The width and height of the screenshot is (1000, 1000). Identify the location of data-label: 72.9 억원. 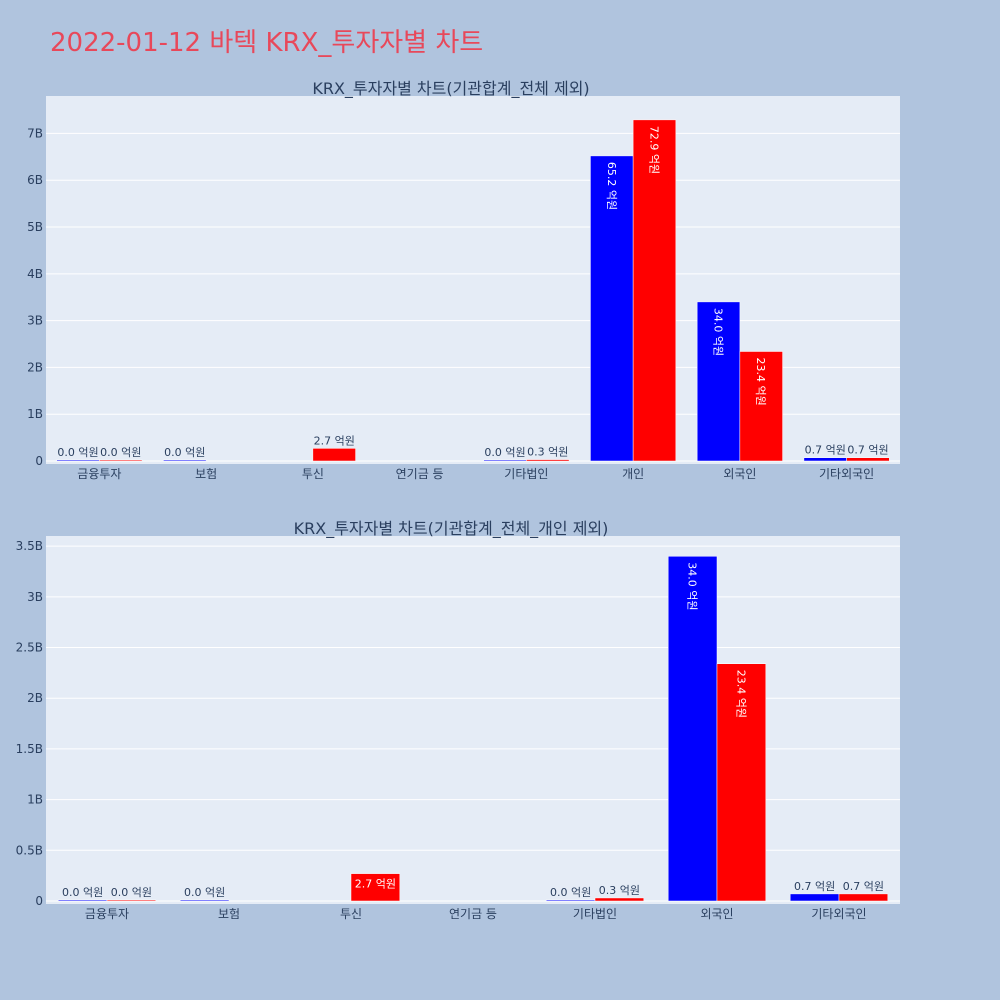
(653, 150).